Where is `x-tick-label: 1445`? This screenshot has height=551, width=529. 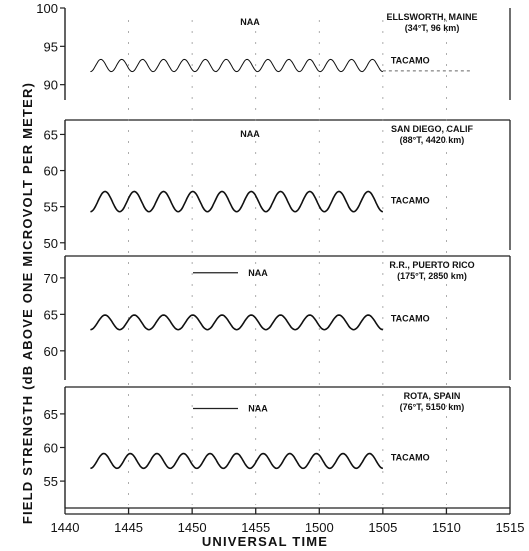
x-tick-label: 1445 is located at coordinates (128, 527).